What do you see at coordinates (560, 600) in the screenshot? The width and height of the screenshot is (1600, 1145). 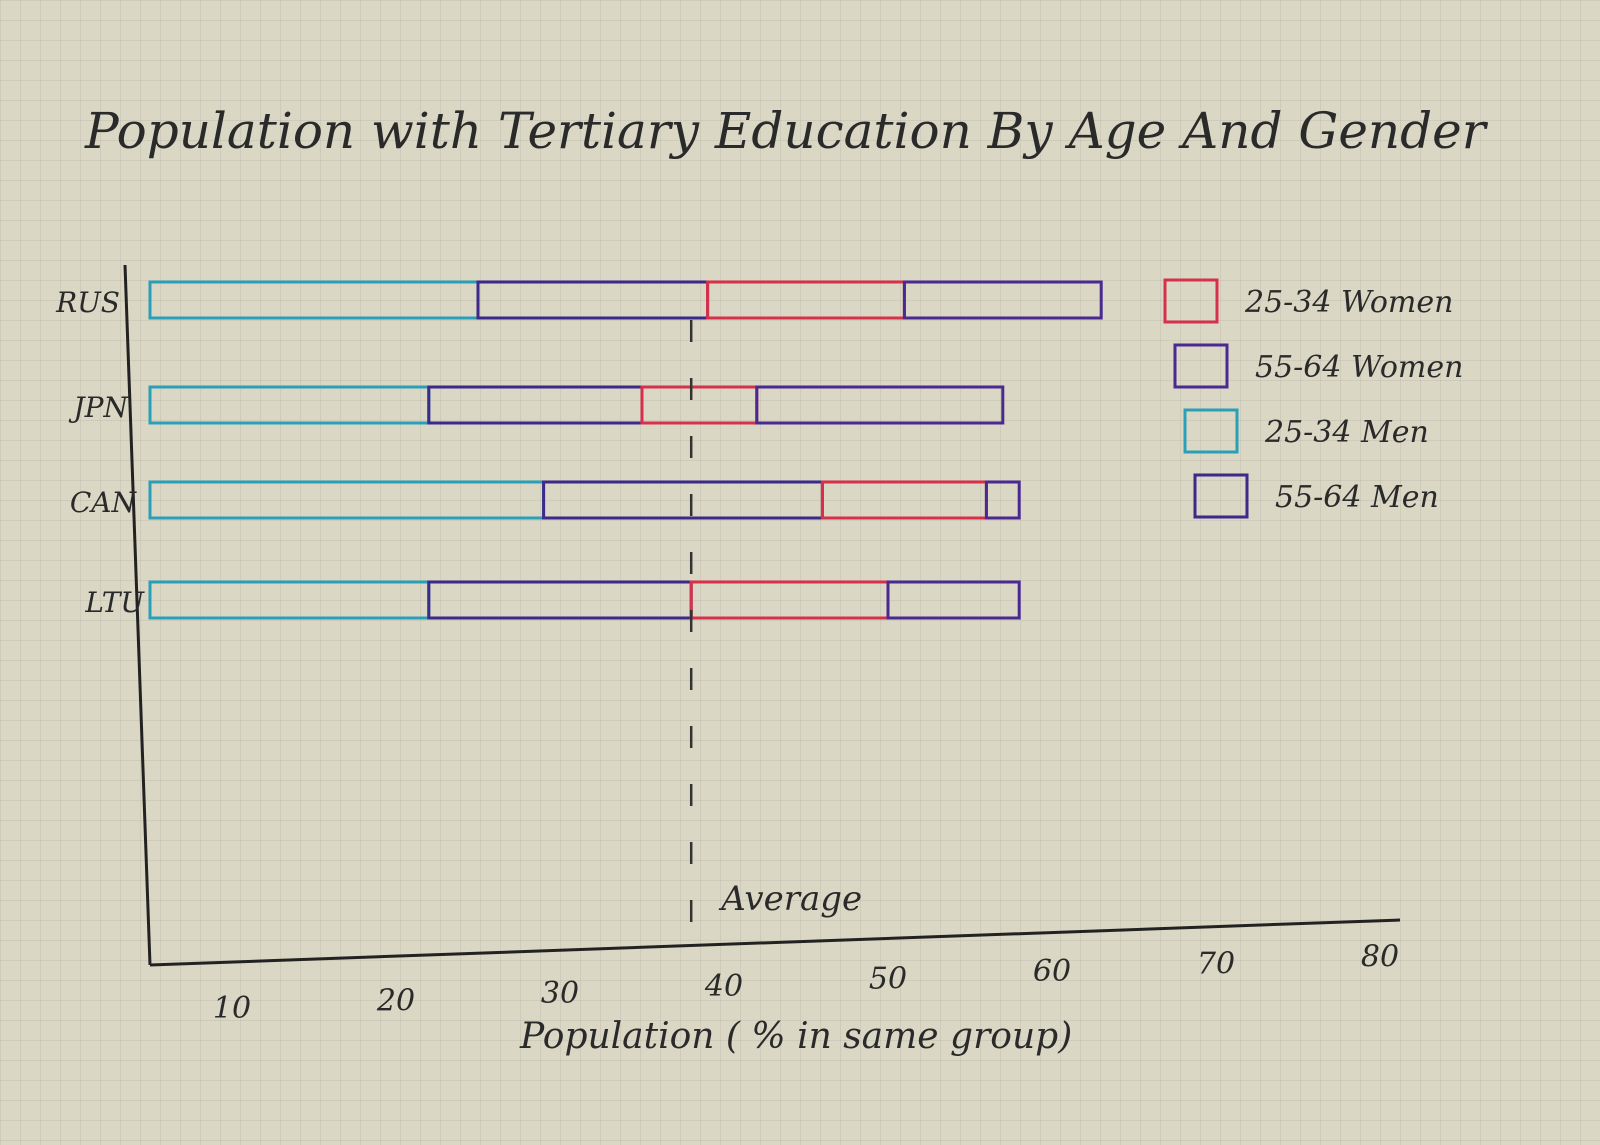 I see `bar-ltu-55-64-men` at bounding box center [560, 600].